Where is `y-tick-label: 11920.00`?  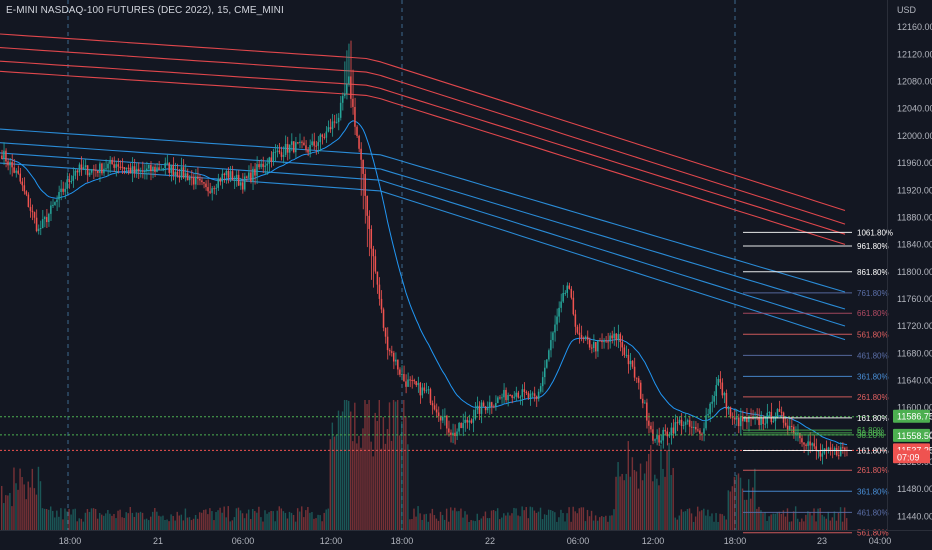 y-tick-label: 11920.00 is located at coordinates (914, 190).